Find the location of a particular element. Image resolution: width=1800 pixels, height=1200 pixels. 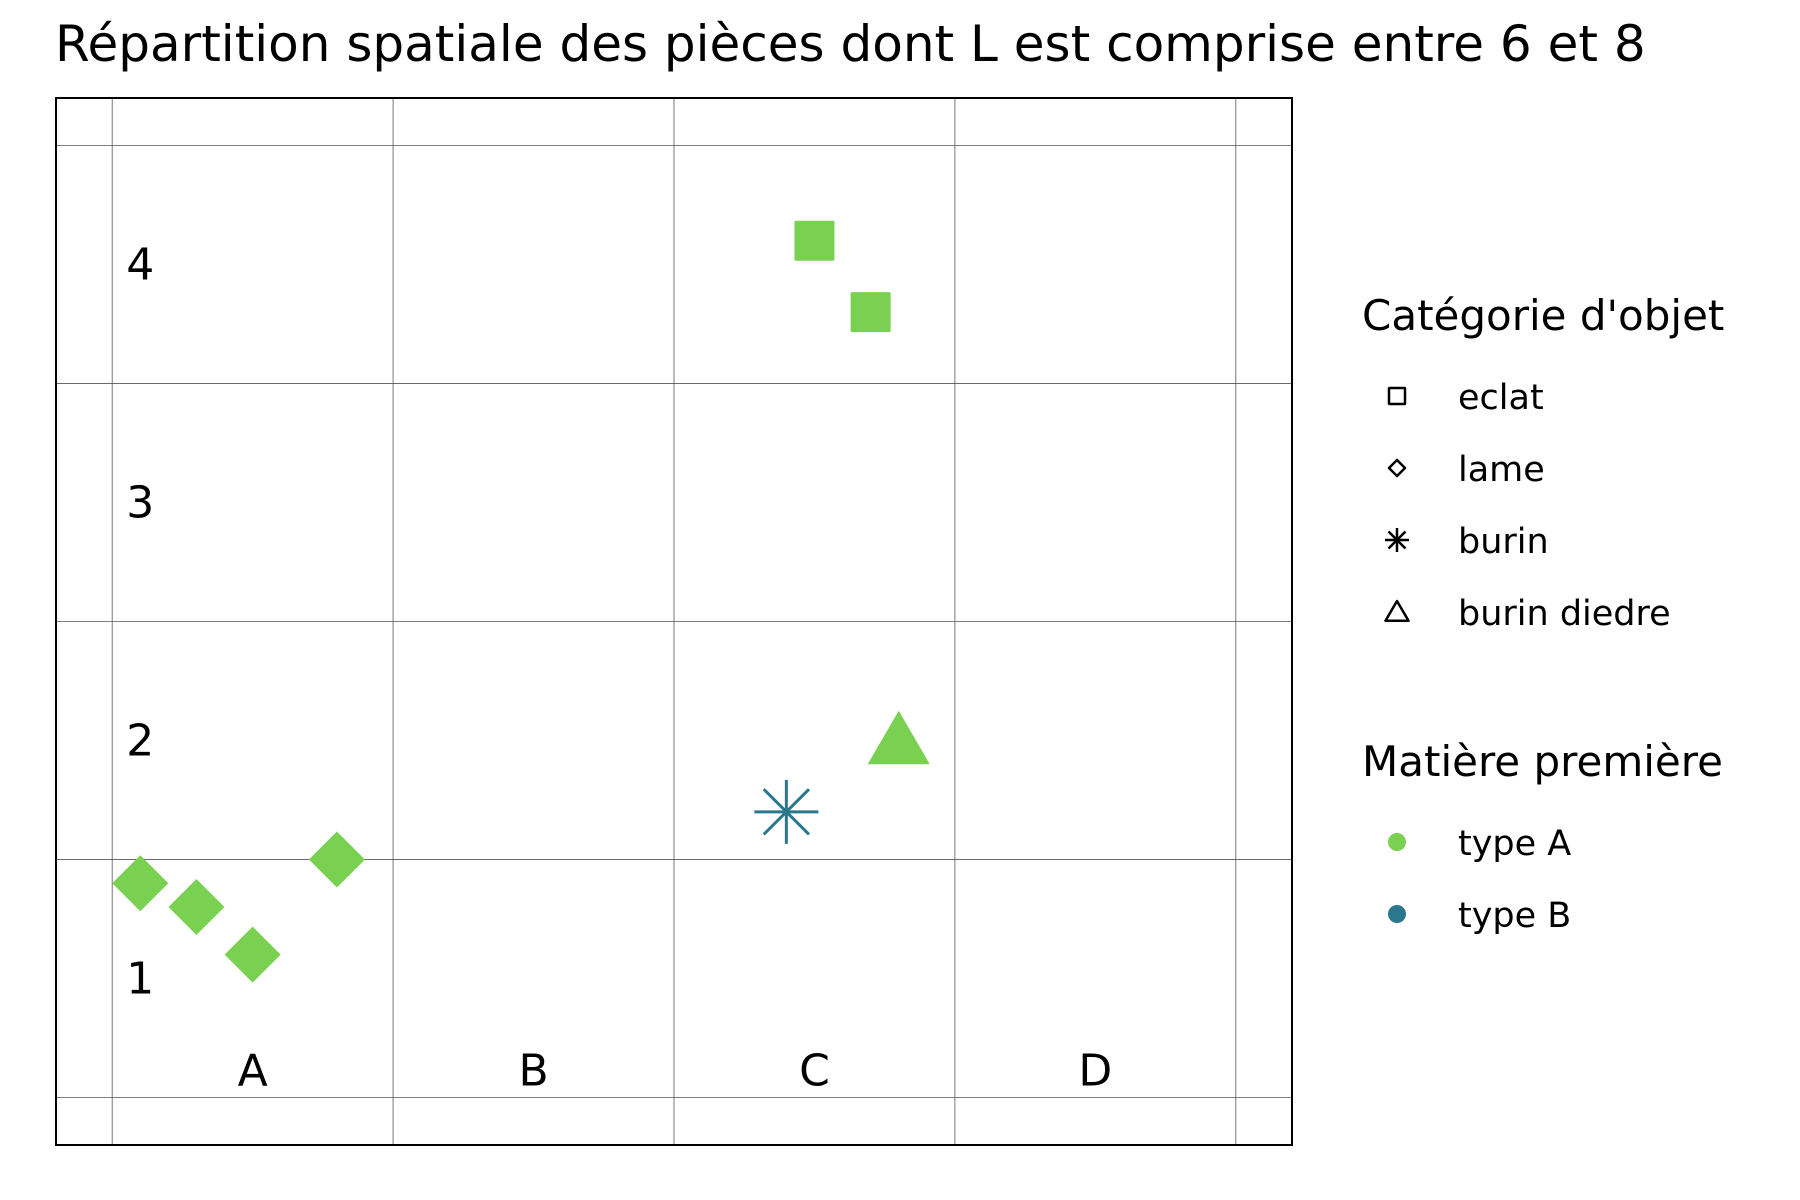

legend-marker-square is located at coordinates (1397, 396).